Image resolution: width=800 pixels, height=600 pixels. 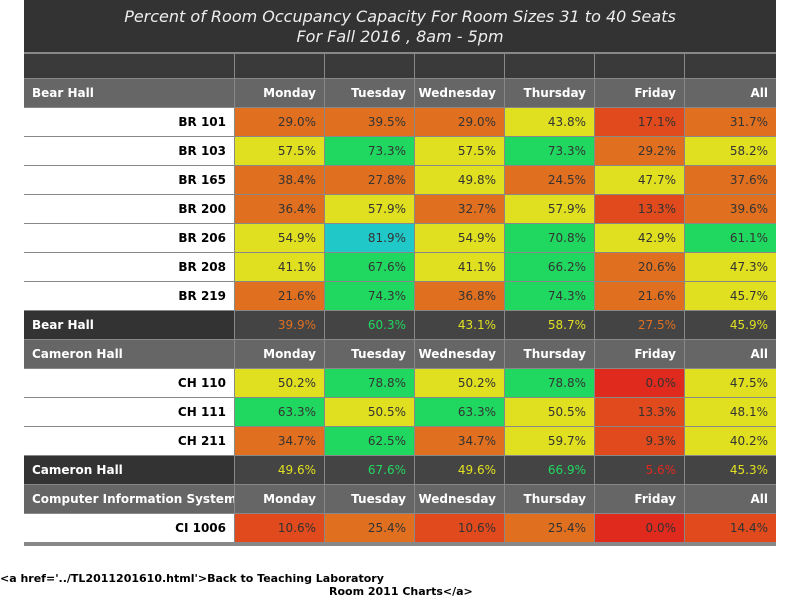 What do you see at coordinates (369, 151) in the screenshot?
I see `occupancy-cell: 73.3%` at bounding box center [369, 151].